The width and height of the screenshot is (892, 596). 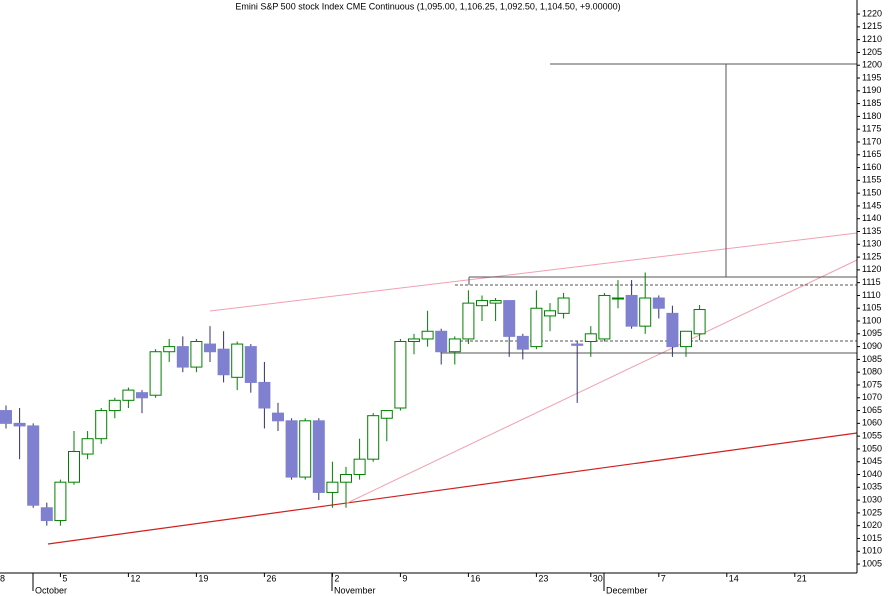 What do you see at coordinates (871, 141) in the screenshot?
I see `y-tick-label: 1170` at bounding box center [871, 141].